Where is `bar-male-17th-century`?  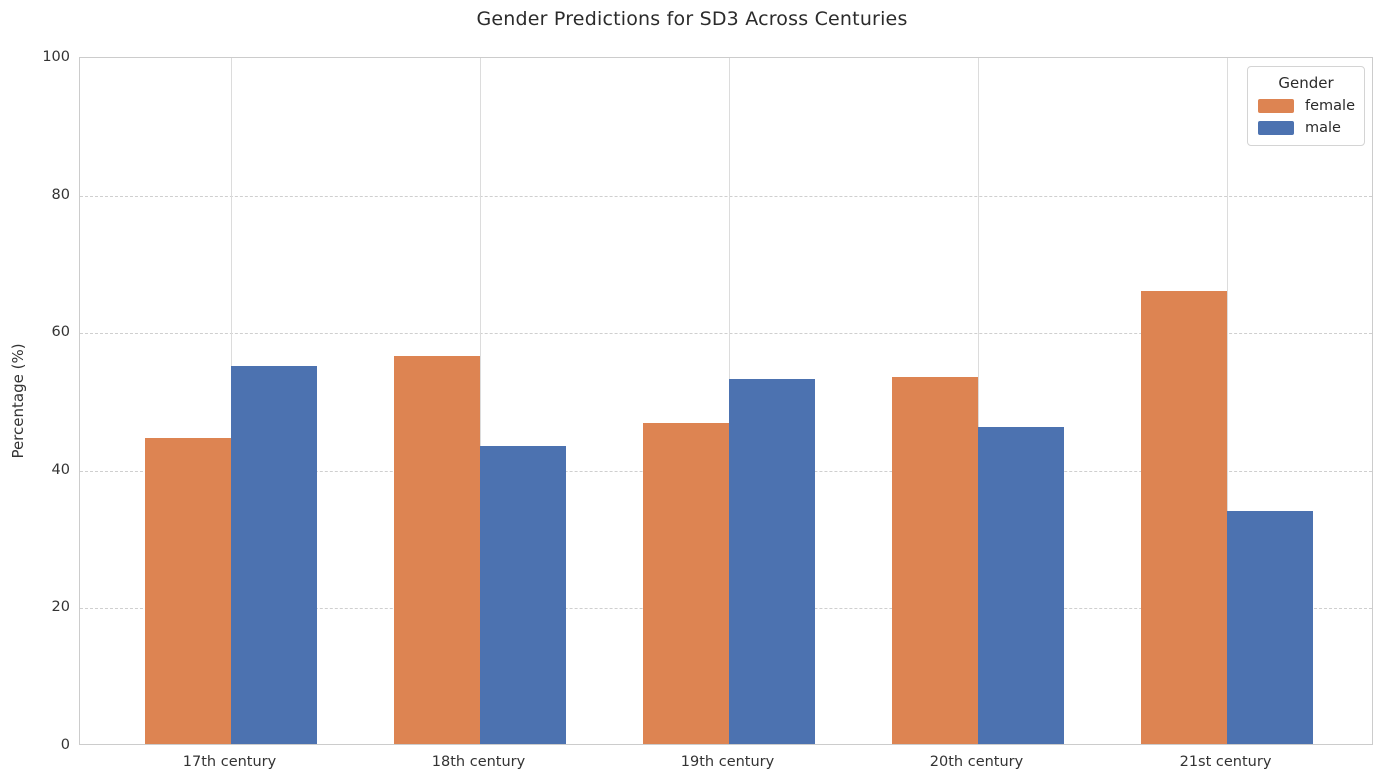
bar-male-17th-century is located at coordinates (273, 554).